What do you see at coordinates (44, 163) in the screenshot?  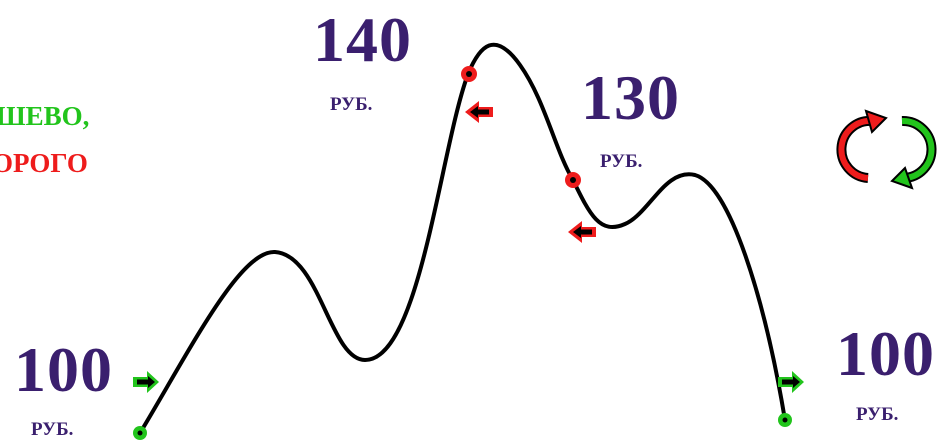 I see `caption-expensive: ОРОГО` at bounding box center [44, 163].